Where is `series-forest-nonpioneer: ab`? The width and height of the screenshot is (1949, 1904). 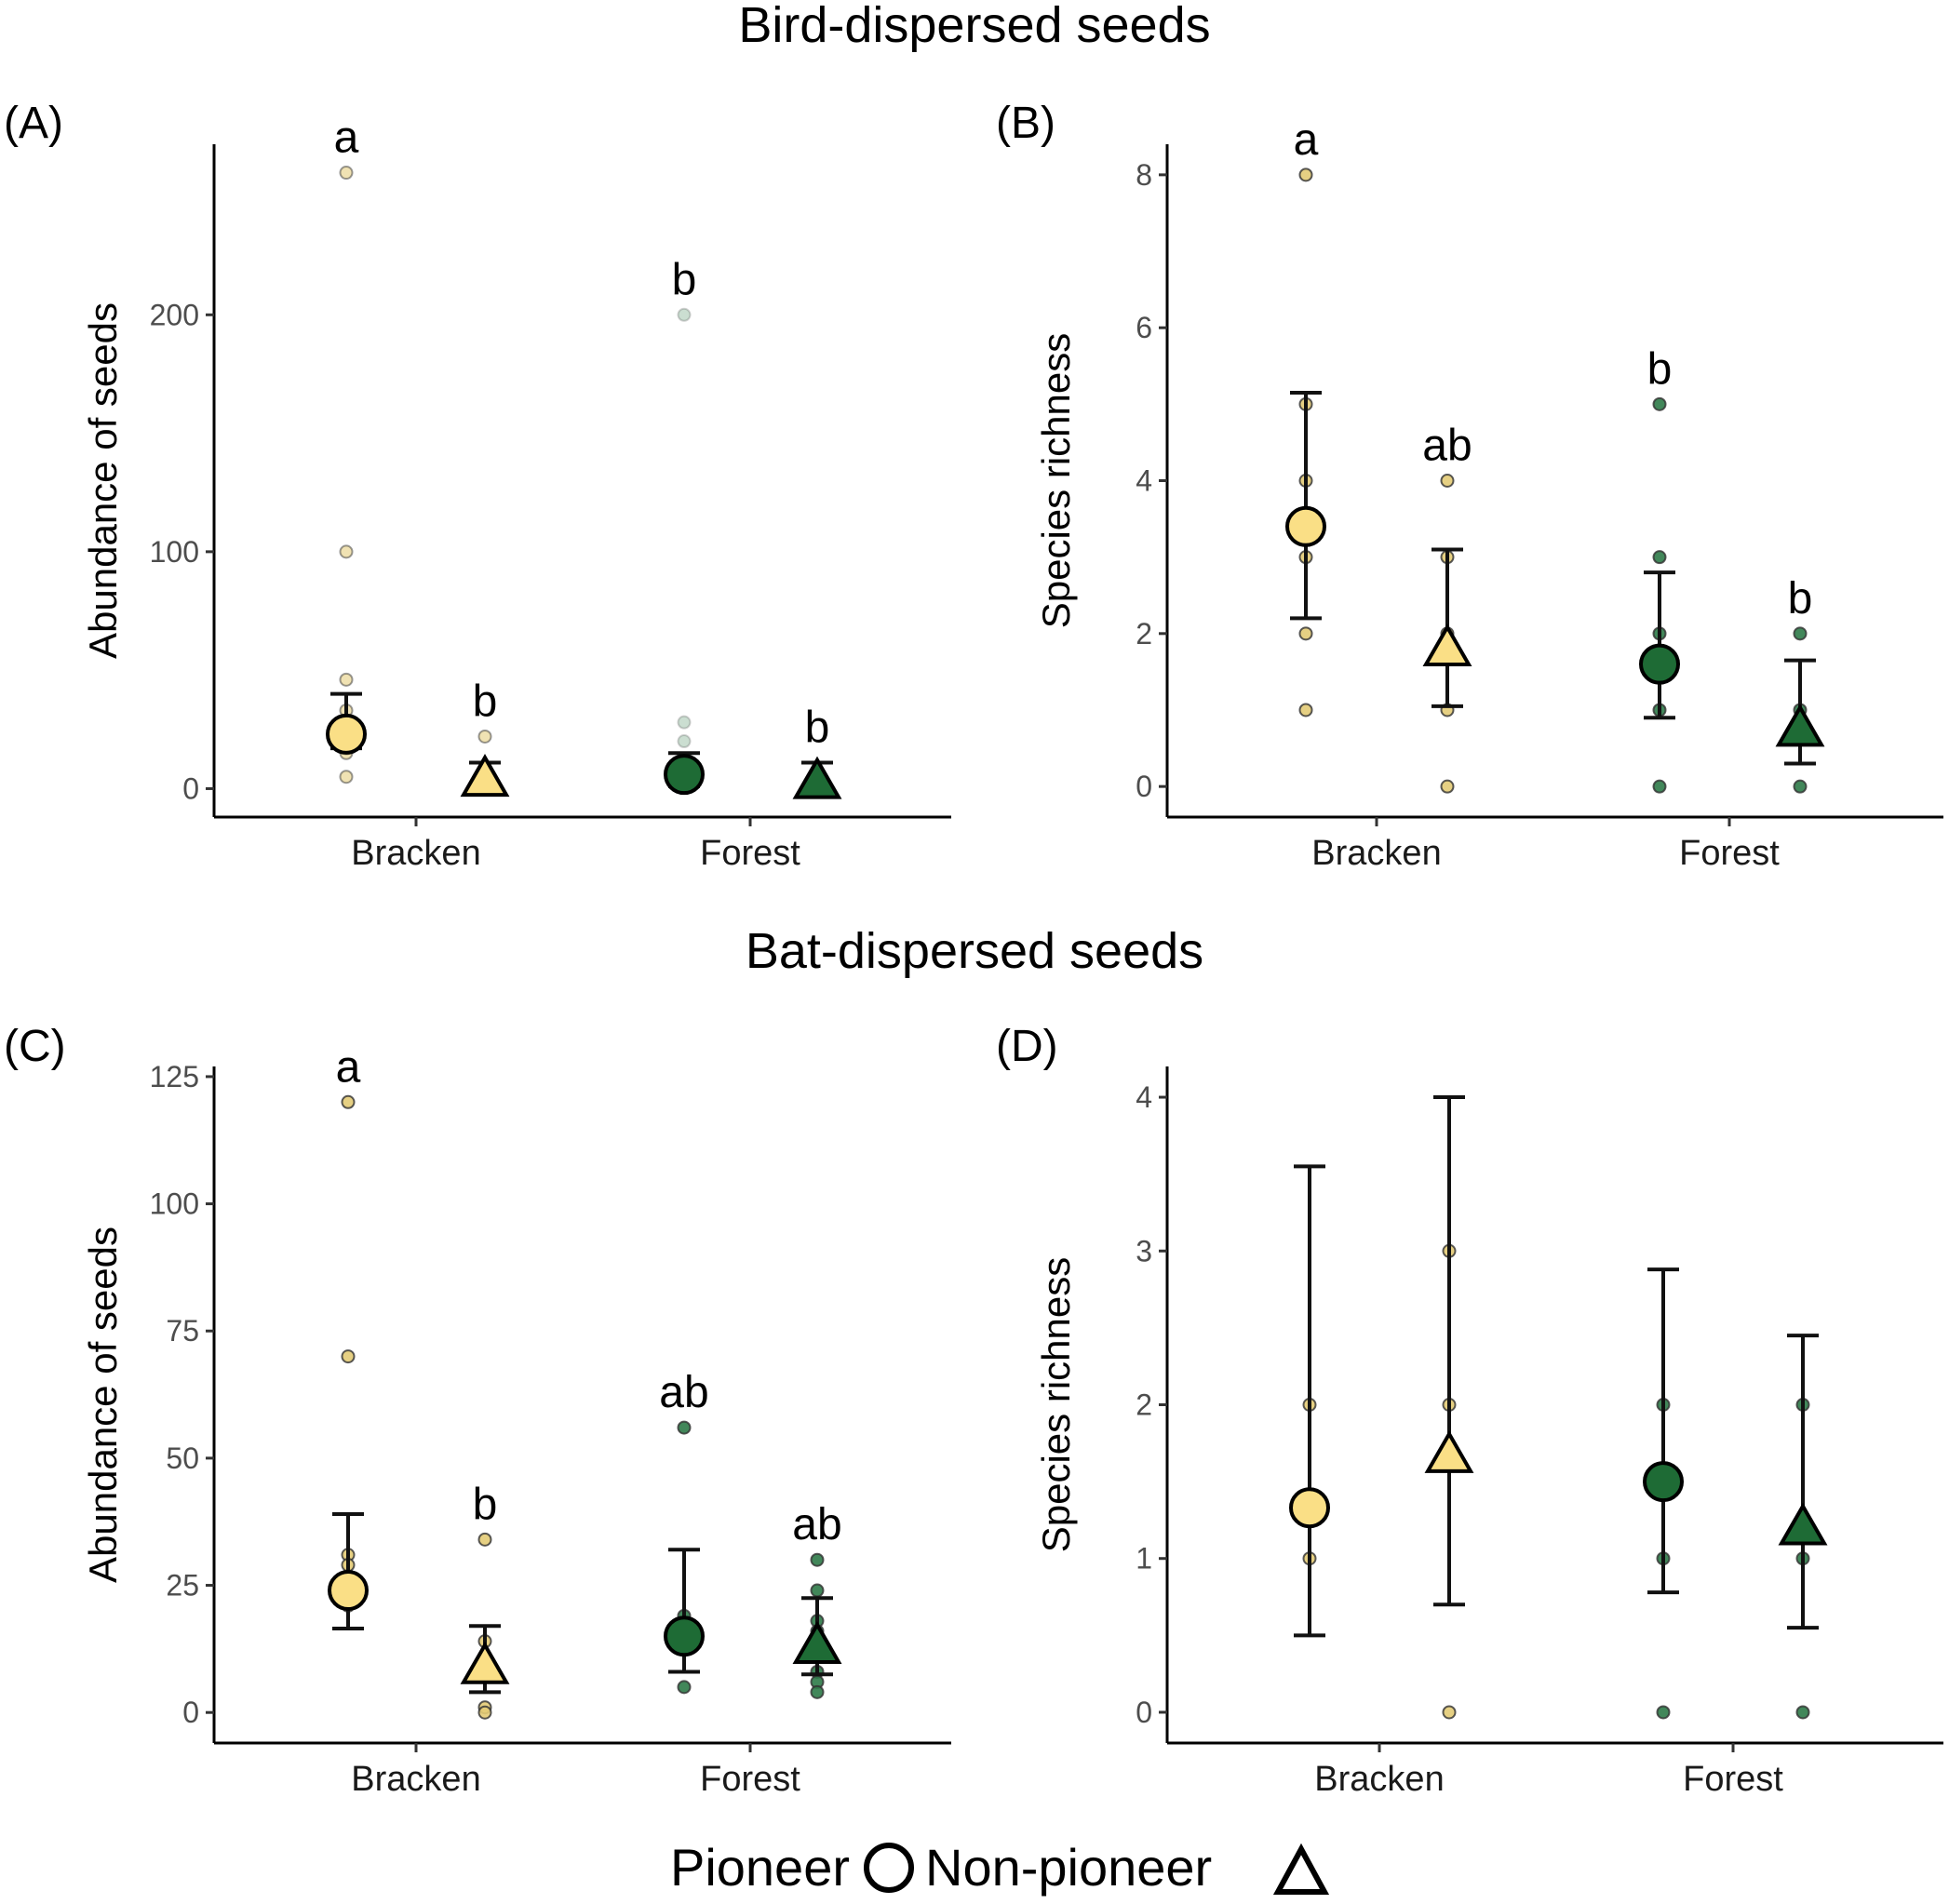
series-forest-nonpioneer: ab is located at coordinates (817, 1599).